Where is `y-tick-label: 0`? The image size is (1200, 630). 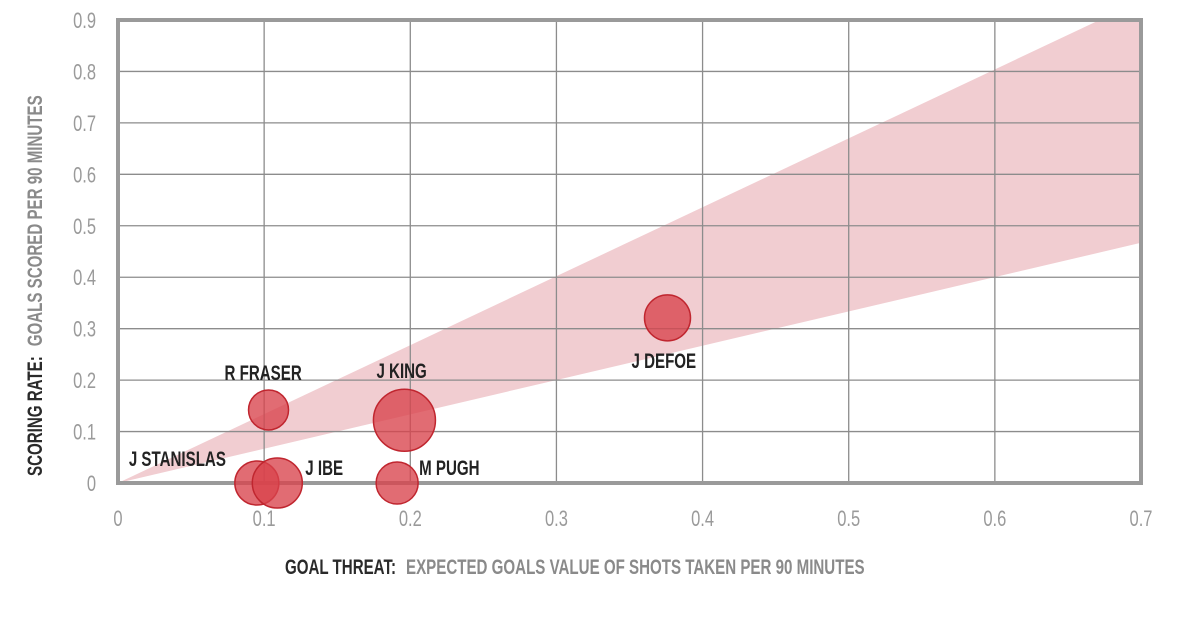
y-tick-label: 0 is located at coordinates (91, 484).